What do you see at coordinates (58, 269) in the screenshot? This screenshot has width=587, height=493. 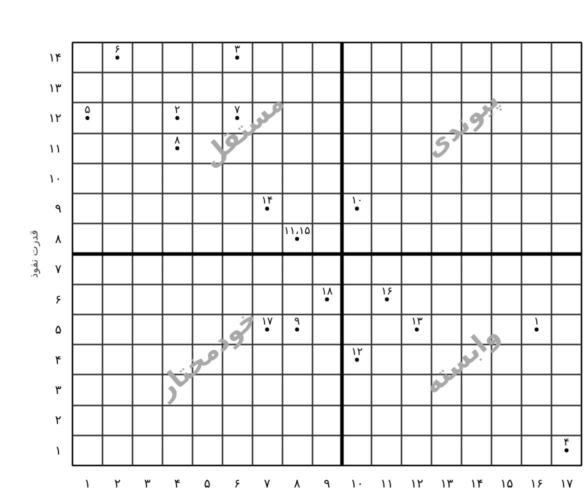 I see `y-tick-label: ۷` at bounding box center [58, 269].